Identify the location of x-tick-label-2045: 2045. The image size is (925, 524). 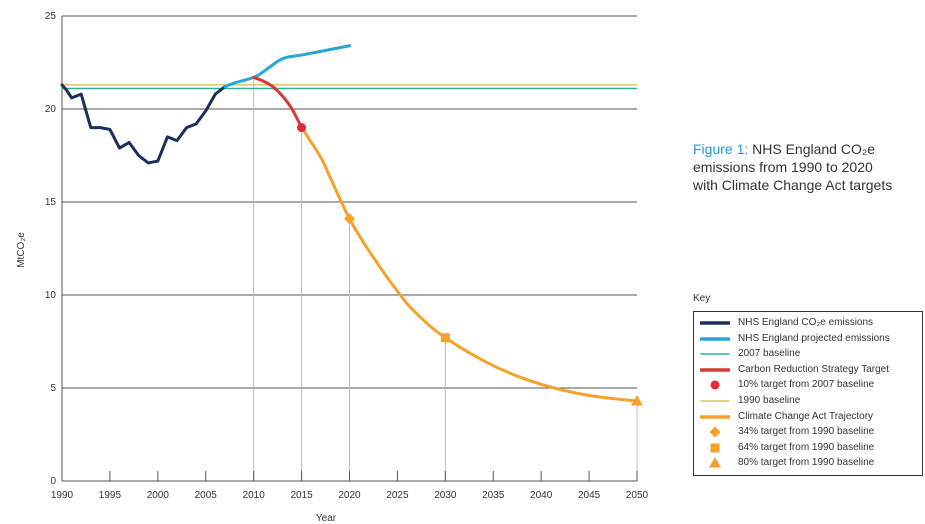
(589, 495).